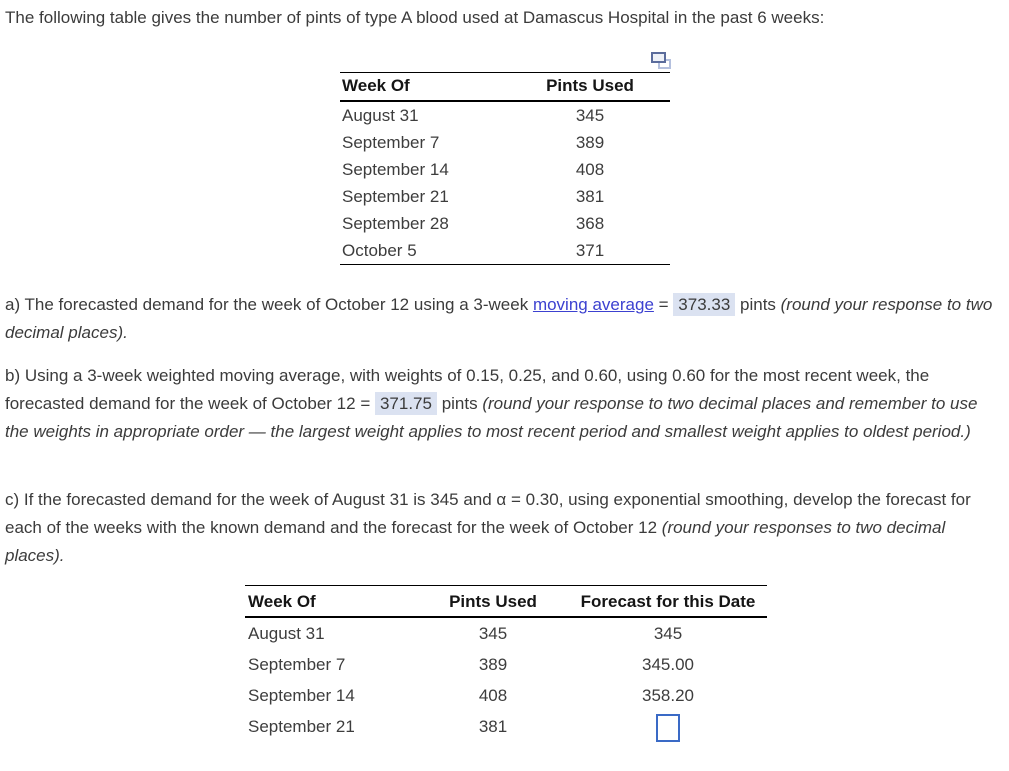 The image size is (1009, 771). What do you see at coordinates (505, 251) in the screenshot?
I see `table-row: October 5 371` at bounding box center [505, 251].